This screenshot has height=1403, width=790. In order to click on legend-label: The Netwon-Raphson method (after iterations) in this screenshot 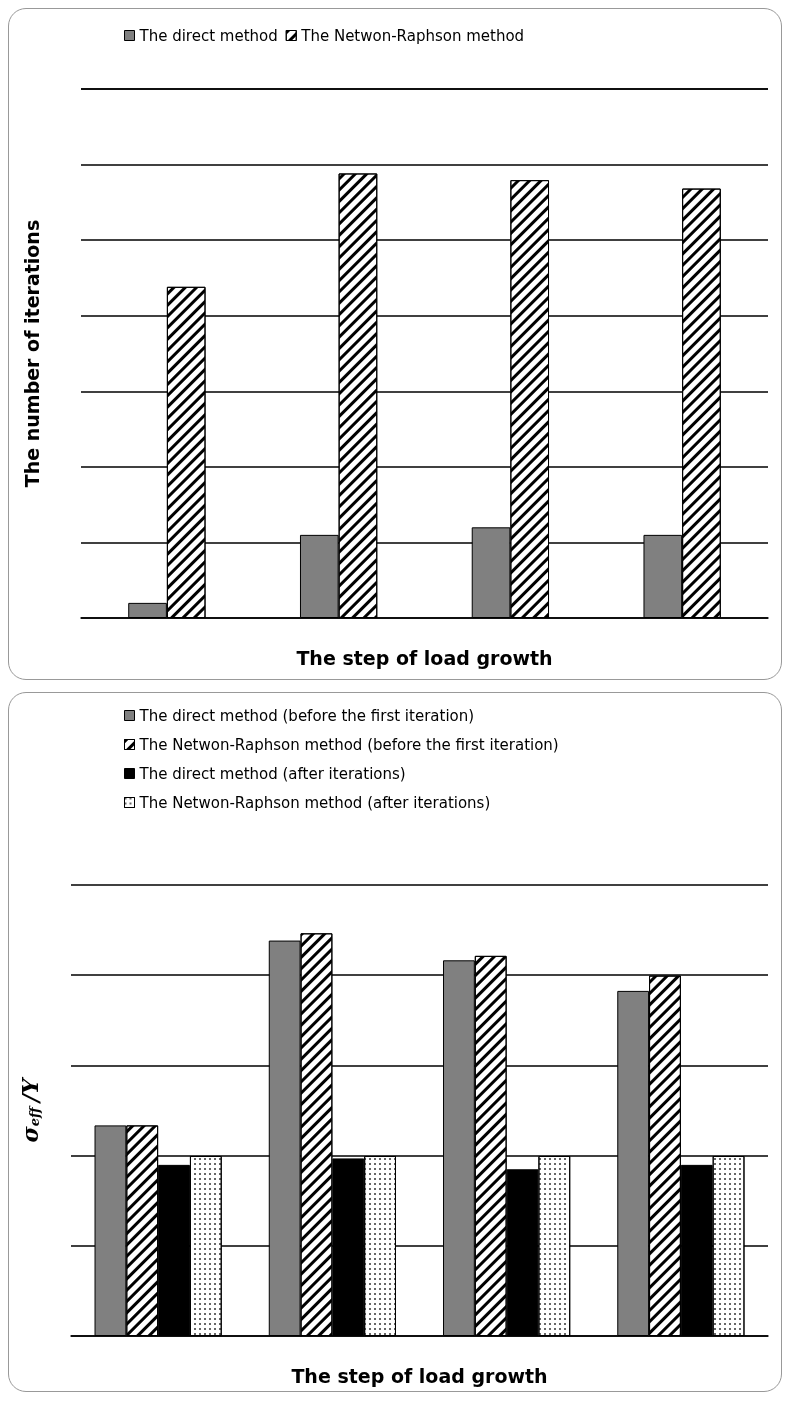, I will do `click(314, 802)`.